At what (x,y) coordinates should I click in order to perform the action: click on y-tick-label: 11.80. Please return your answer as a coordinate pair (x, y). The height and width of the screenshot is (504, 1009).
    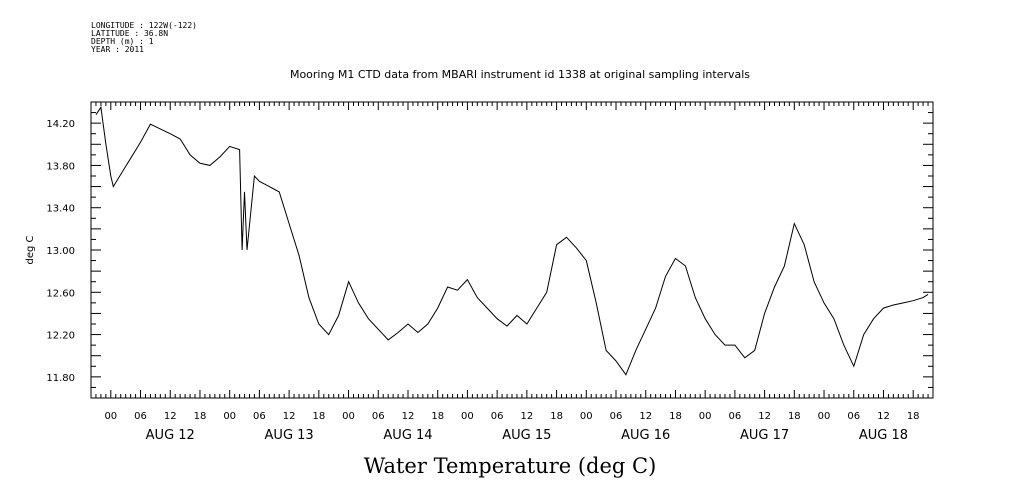
    Looking at the image, I should click on (60, 378).